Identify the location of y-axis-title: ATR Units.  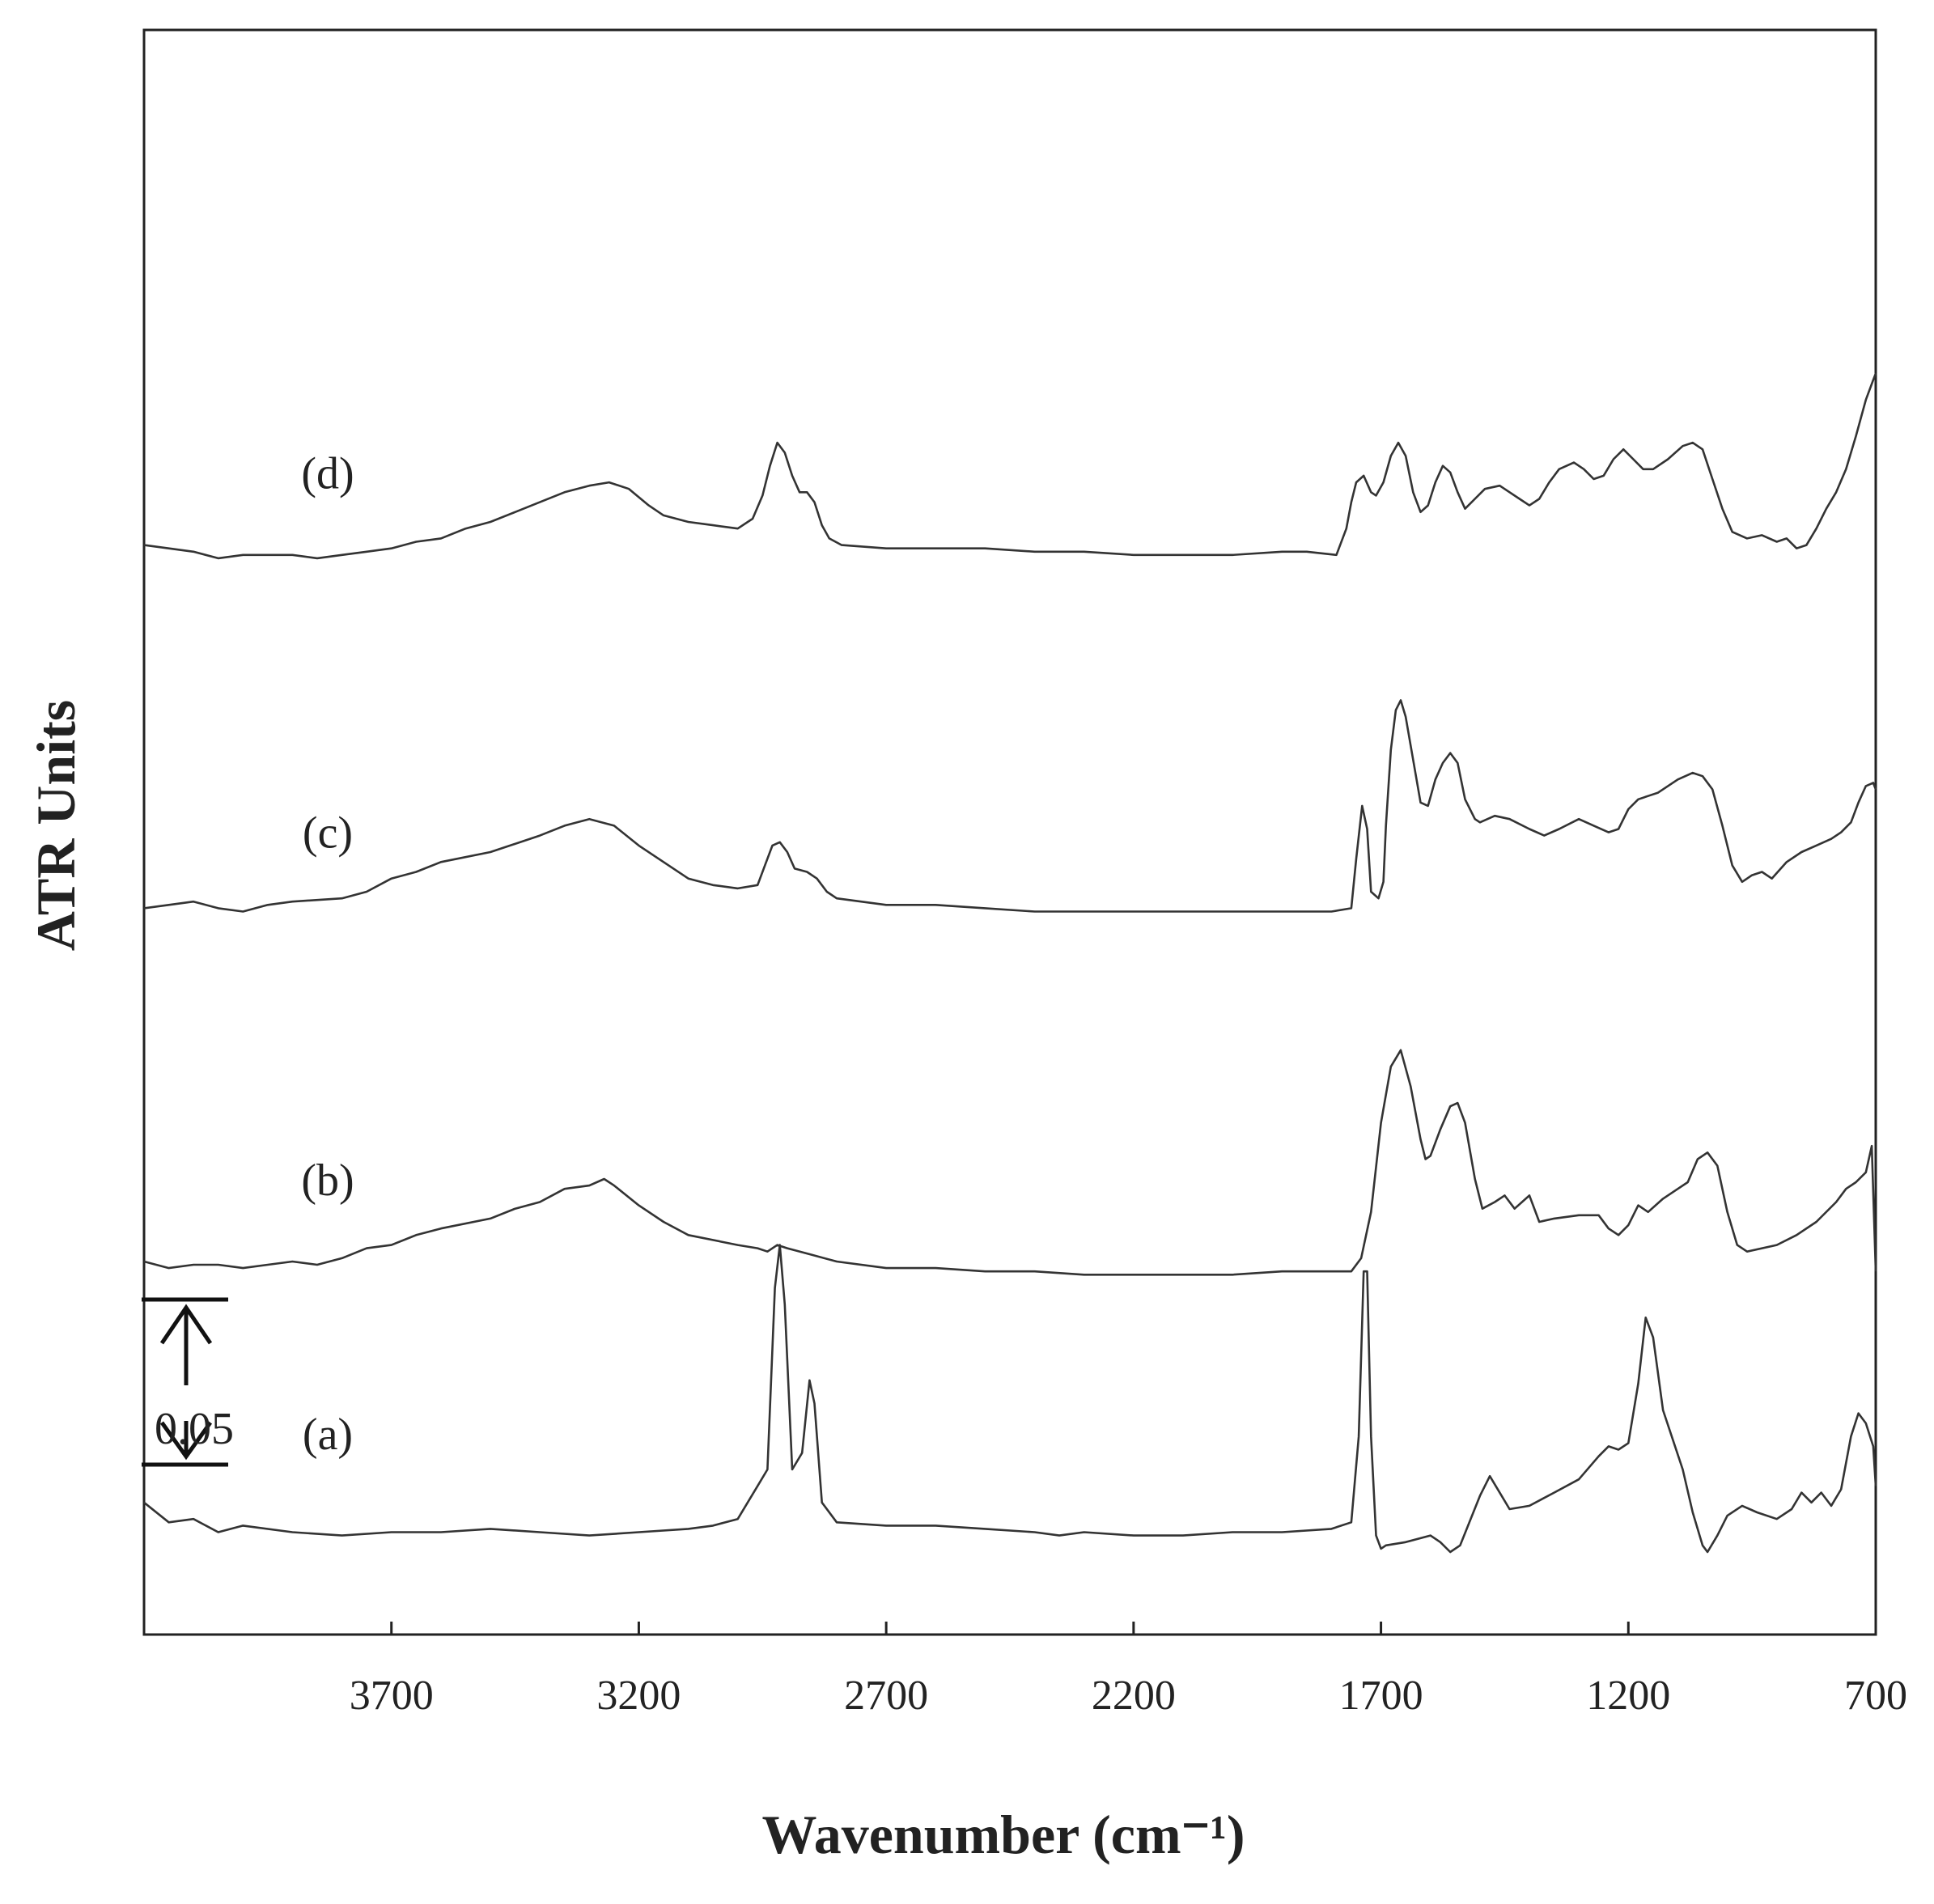
(56, 825).